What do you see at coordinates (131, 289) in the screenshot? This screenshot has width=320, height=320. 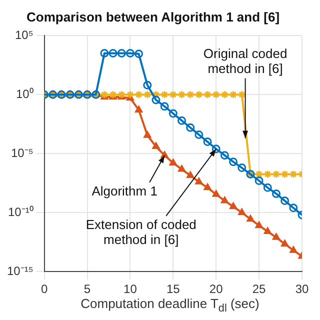 I see `x-tick-label: 10` at bounding box center [131, 289].